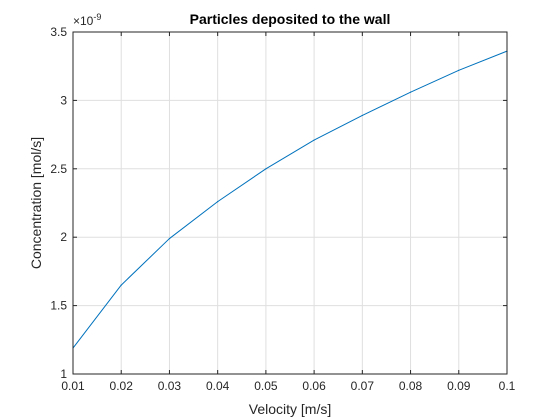  I want to click on x-axis-label: Velocity [m/s], so click(290, 409).